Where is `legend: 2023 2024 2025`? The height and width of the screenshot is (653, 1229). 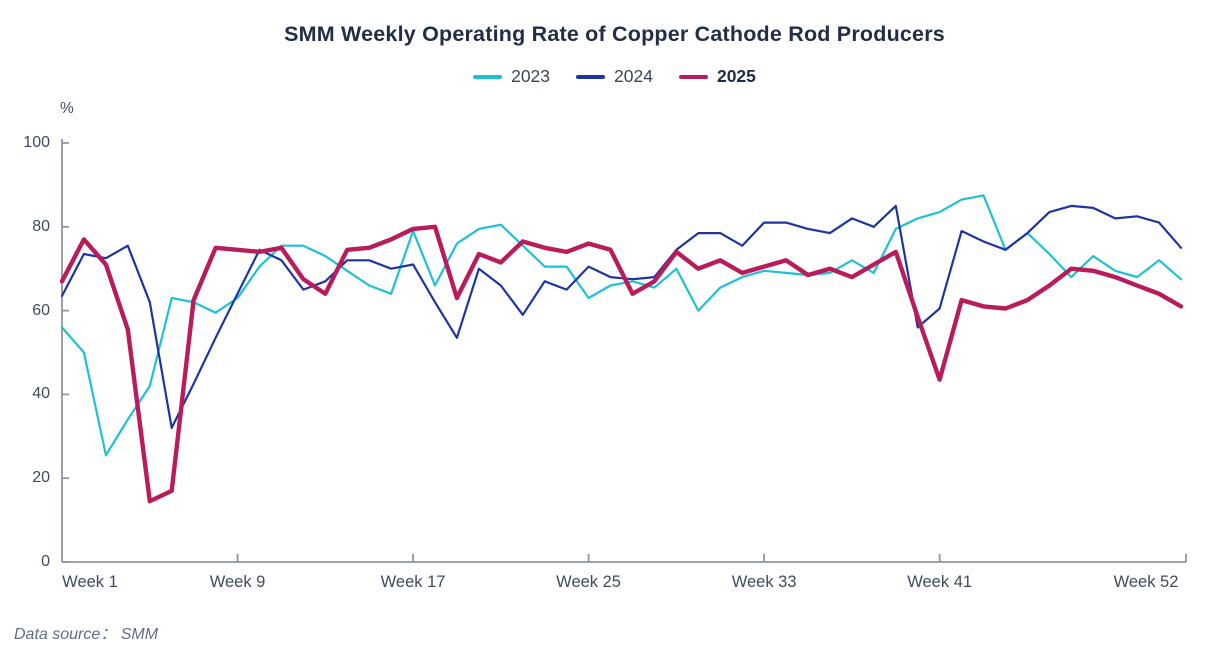
legend: 2023 2024 2025 is located at coordinates (614, 76).